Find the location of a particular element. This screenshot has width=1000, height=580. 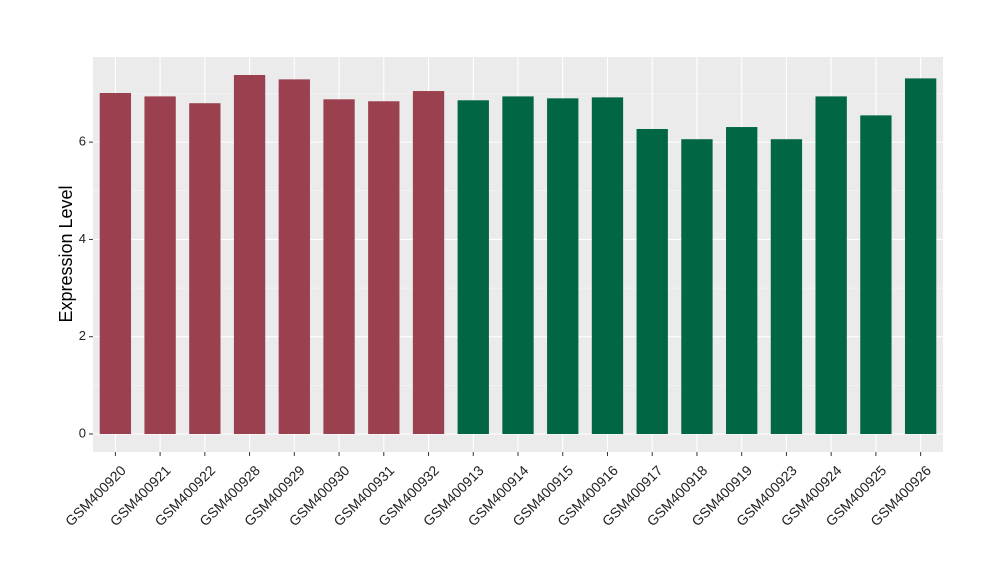

y-tick-label: 0 is located at coordinates (82, 432).